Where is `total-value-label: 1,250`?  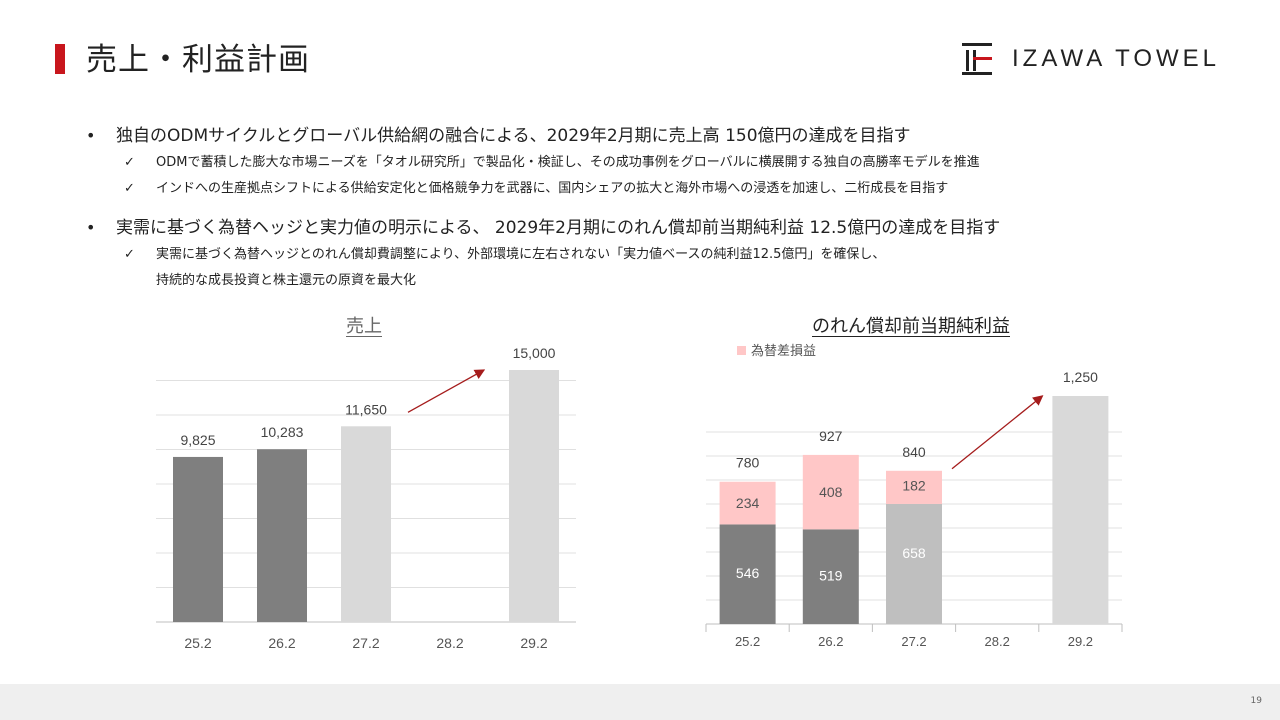
total-value-label: 1,250 is located at coordinates (1080, 377).